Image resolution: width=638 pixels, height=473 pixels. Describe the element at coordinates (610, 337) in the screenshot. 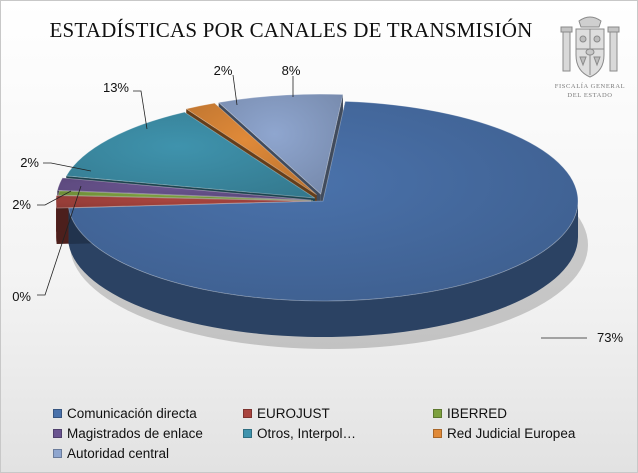

I see `data-label: 73%` at that location.